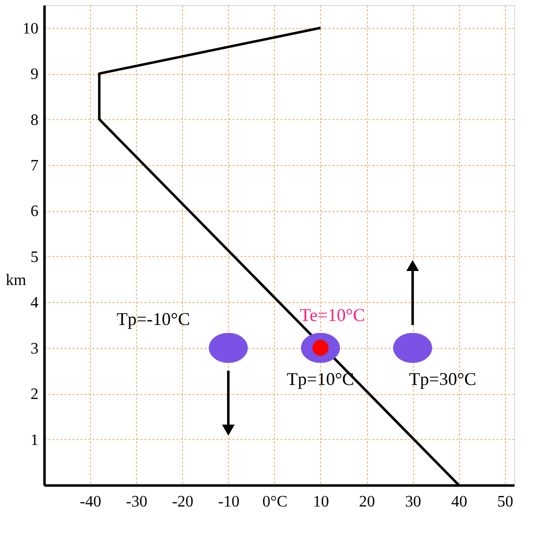 Image resolution: width=535 pixels, height=543 pixels. Describe the element at coordinates (34, 75) in the screenshot. I see `y-tick-label: 9` at that location.